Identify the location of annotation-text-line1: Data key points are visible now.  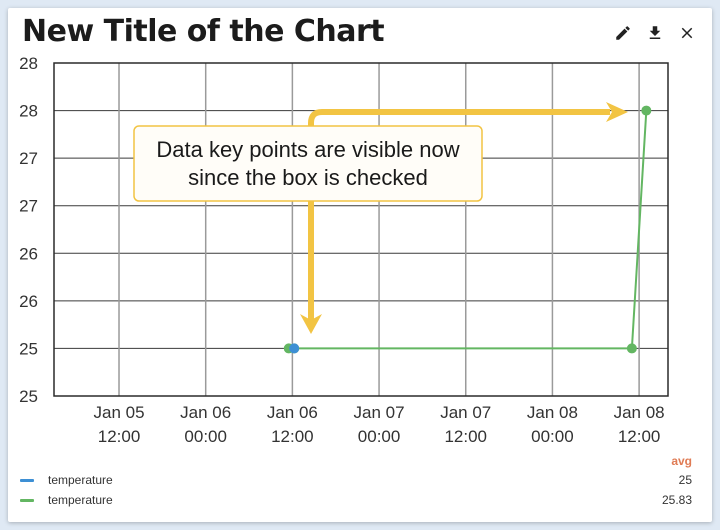
(307, 149).